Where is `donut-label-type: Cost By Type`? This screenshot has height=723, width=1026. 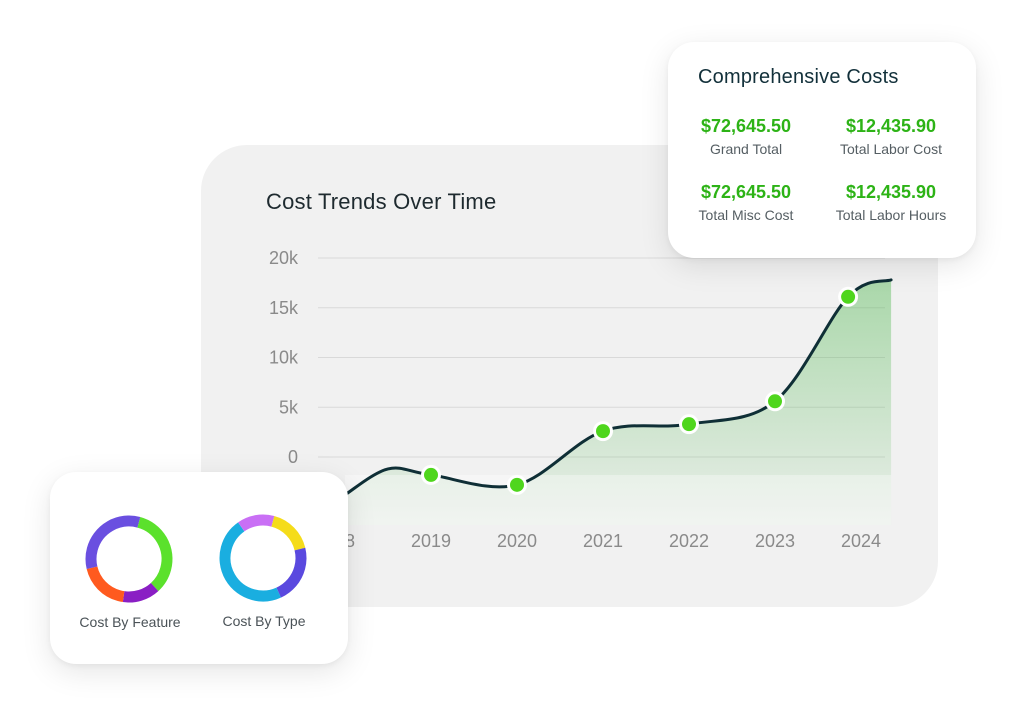
donut-label-type: Cost By Type is located at coordinates (264, 621).